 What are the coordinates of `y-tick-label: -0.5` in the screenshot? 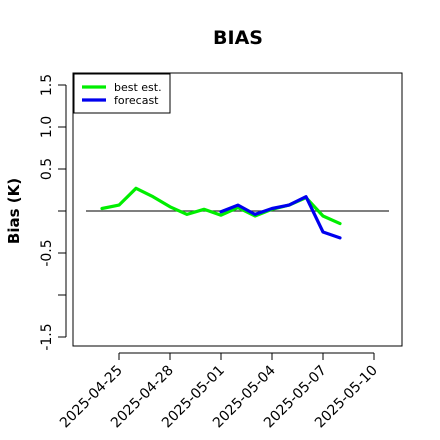 It's located at (47, 252).